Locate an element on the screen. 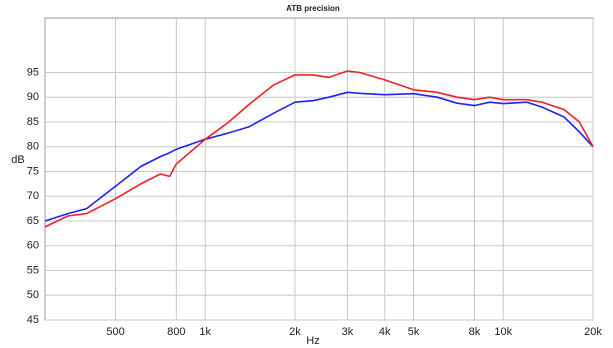 The width and height of the screenshot is (613, 348). x-tick-label: 10k is located at coordinates (503, 332).